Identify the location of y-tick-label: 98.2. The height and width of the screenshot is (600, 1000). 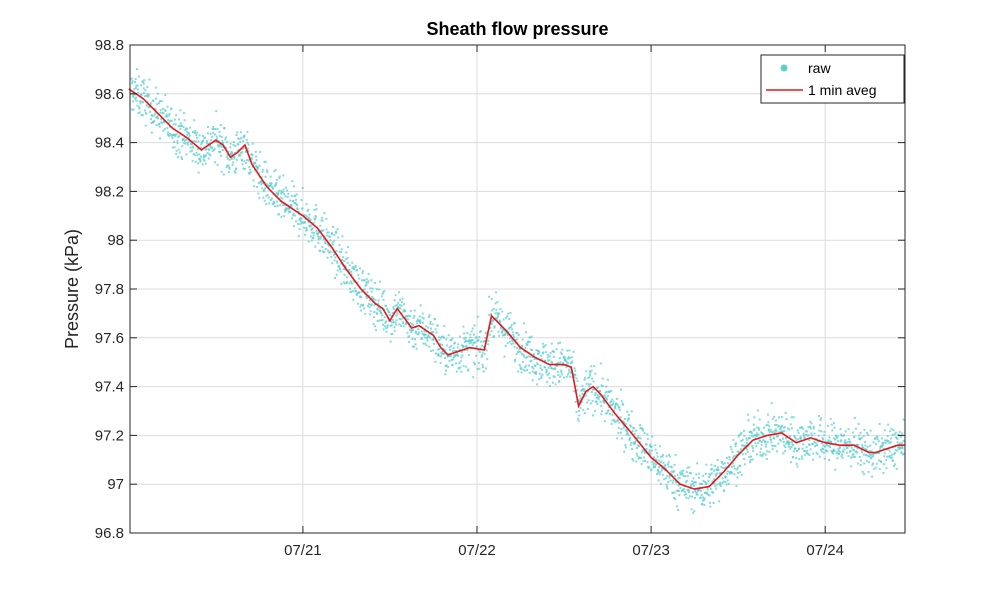
(109, 191).